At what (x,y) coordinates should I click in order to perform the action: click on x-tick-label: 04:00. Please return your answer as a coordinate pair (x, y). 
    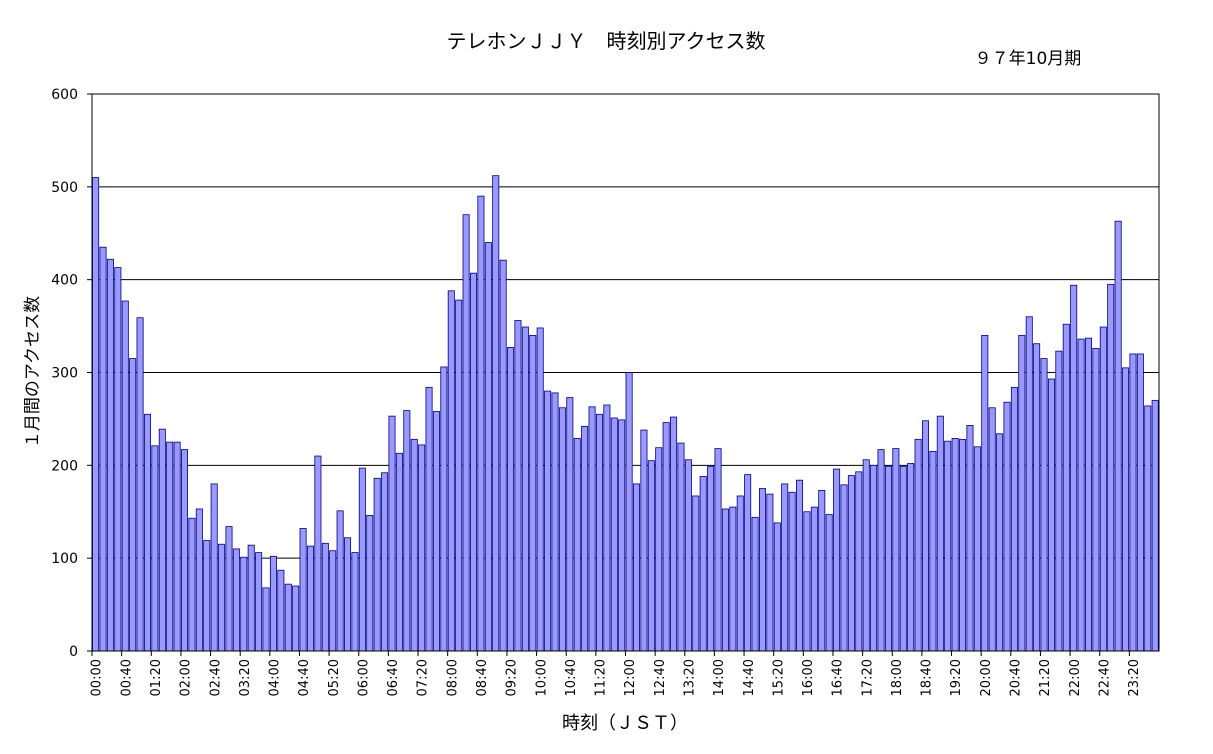
    Looking at the image, I should click on (275, 677).